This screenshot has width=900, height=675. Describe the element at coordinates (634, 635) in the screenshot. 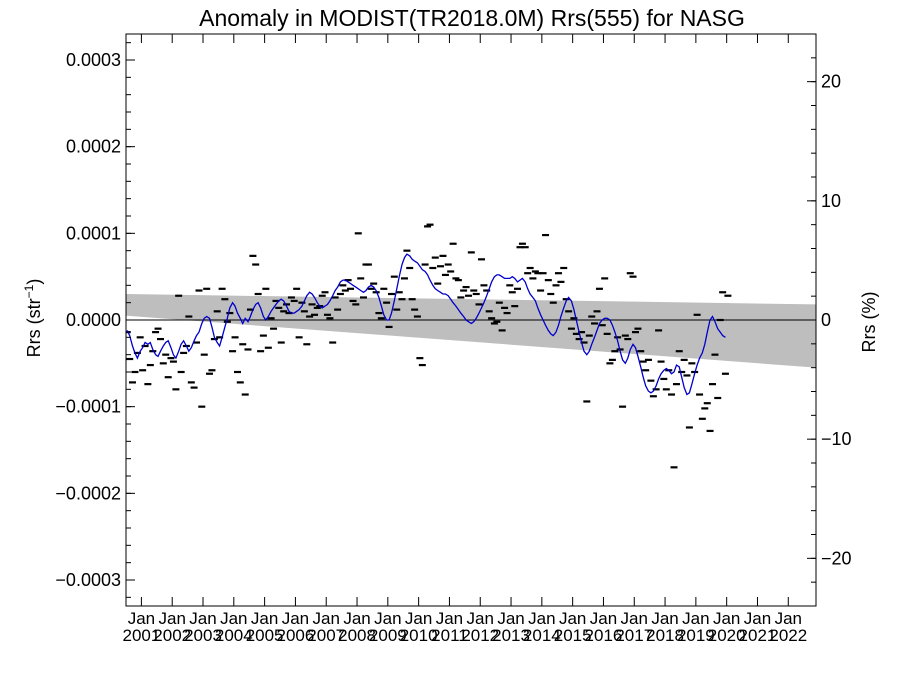

I see `x-tick-year-label: 2017` at that location.